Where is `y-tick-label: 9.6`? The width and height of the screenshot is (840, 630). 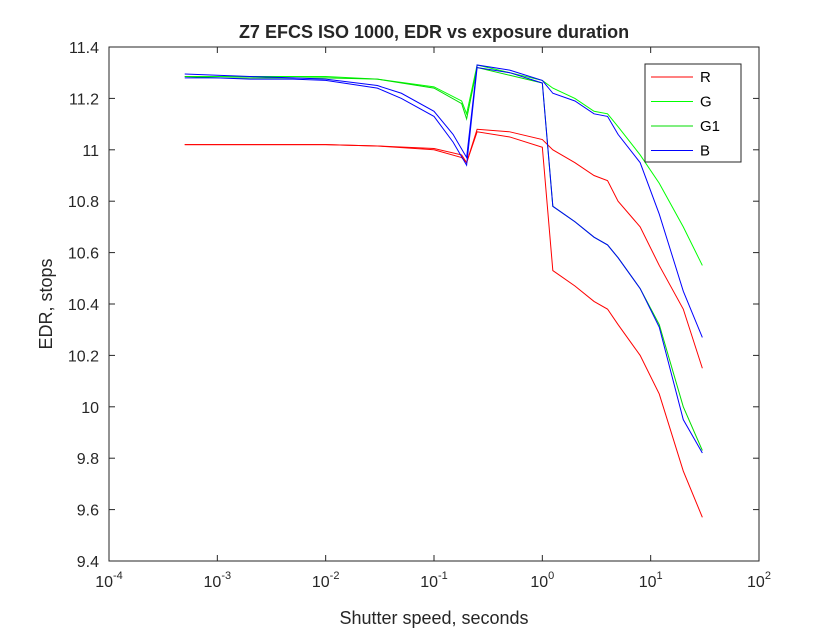 y-tick-label: 9.6 is located at coordinates (88, 511).